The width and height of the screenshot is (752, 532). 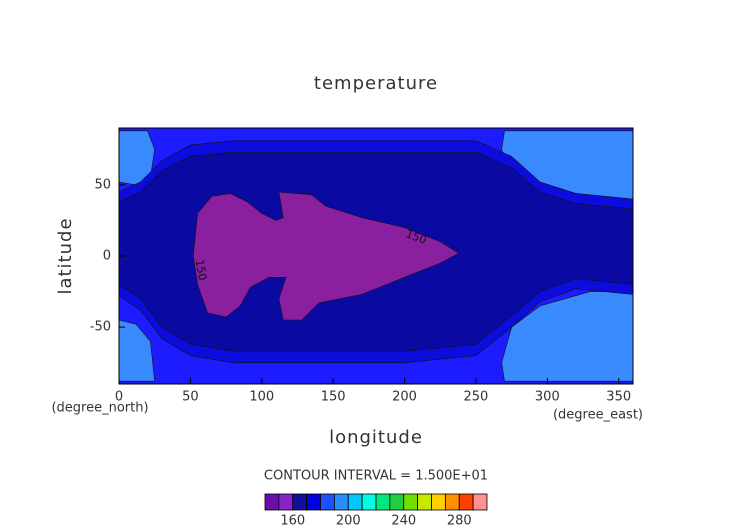 What do you see at coordinates (547, 397) in the screenshot?
I see `x-tick-label: 300` at bounding box center [547, 397].